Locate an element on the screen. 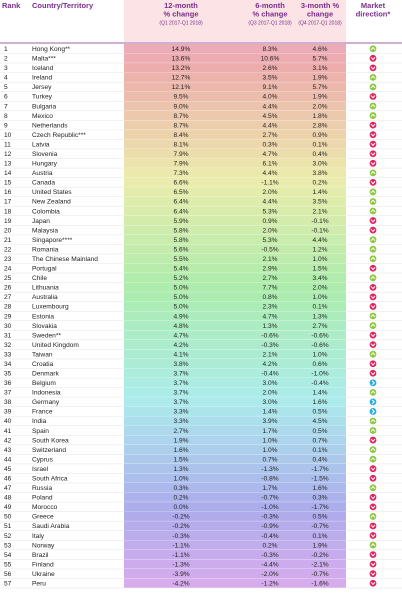 This screenshot has width=402, height=596. header-m3: change is located at coordinates (320, 13).